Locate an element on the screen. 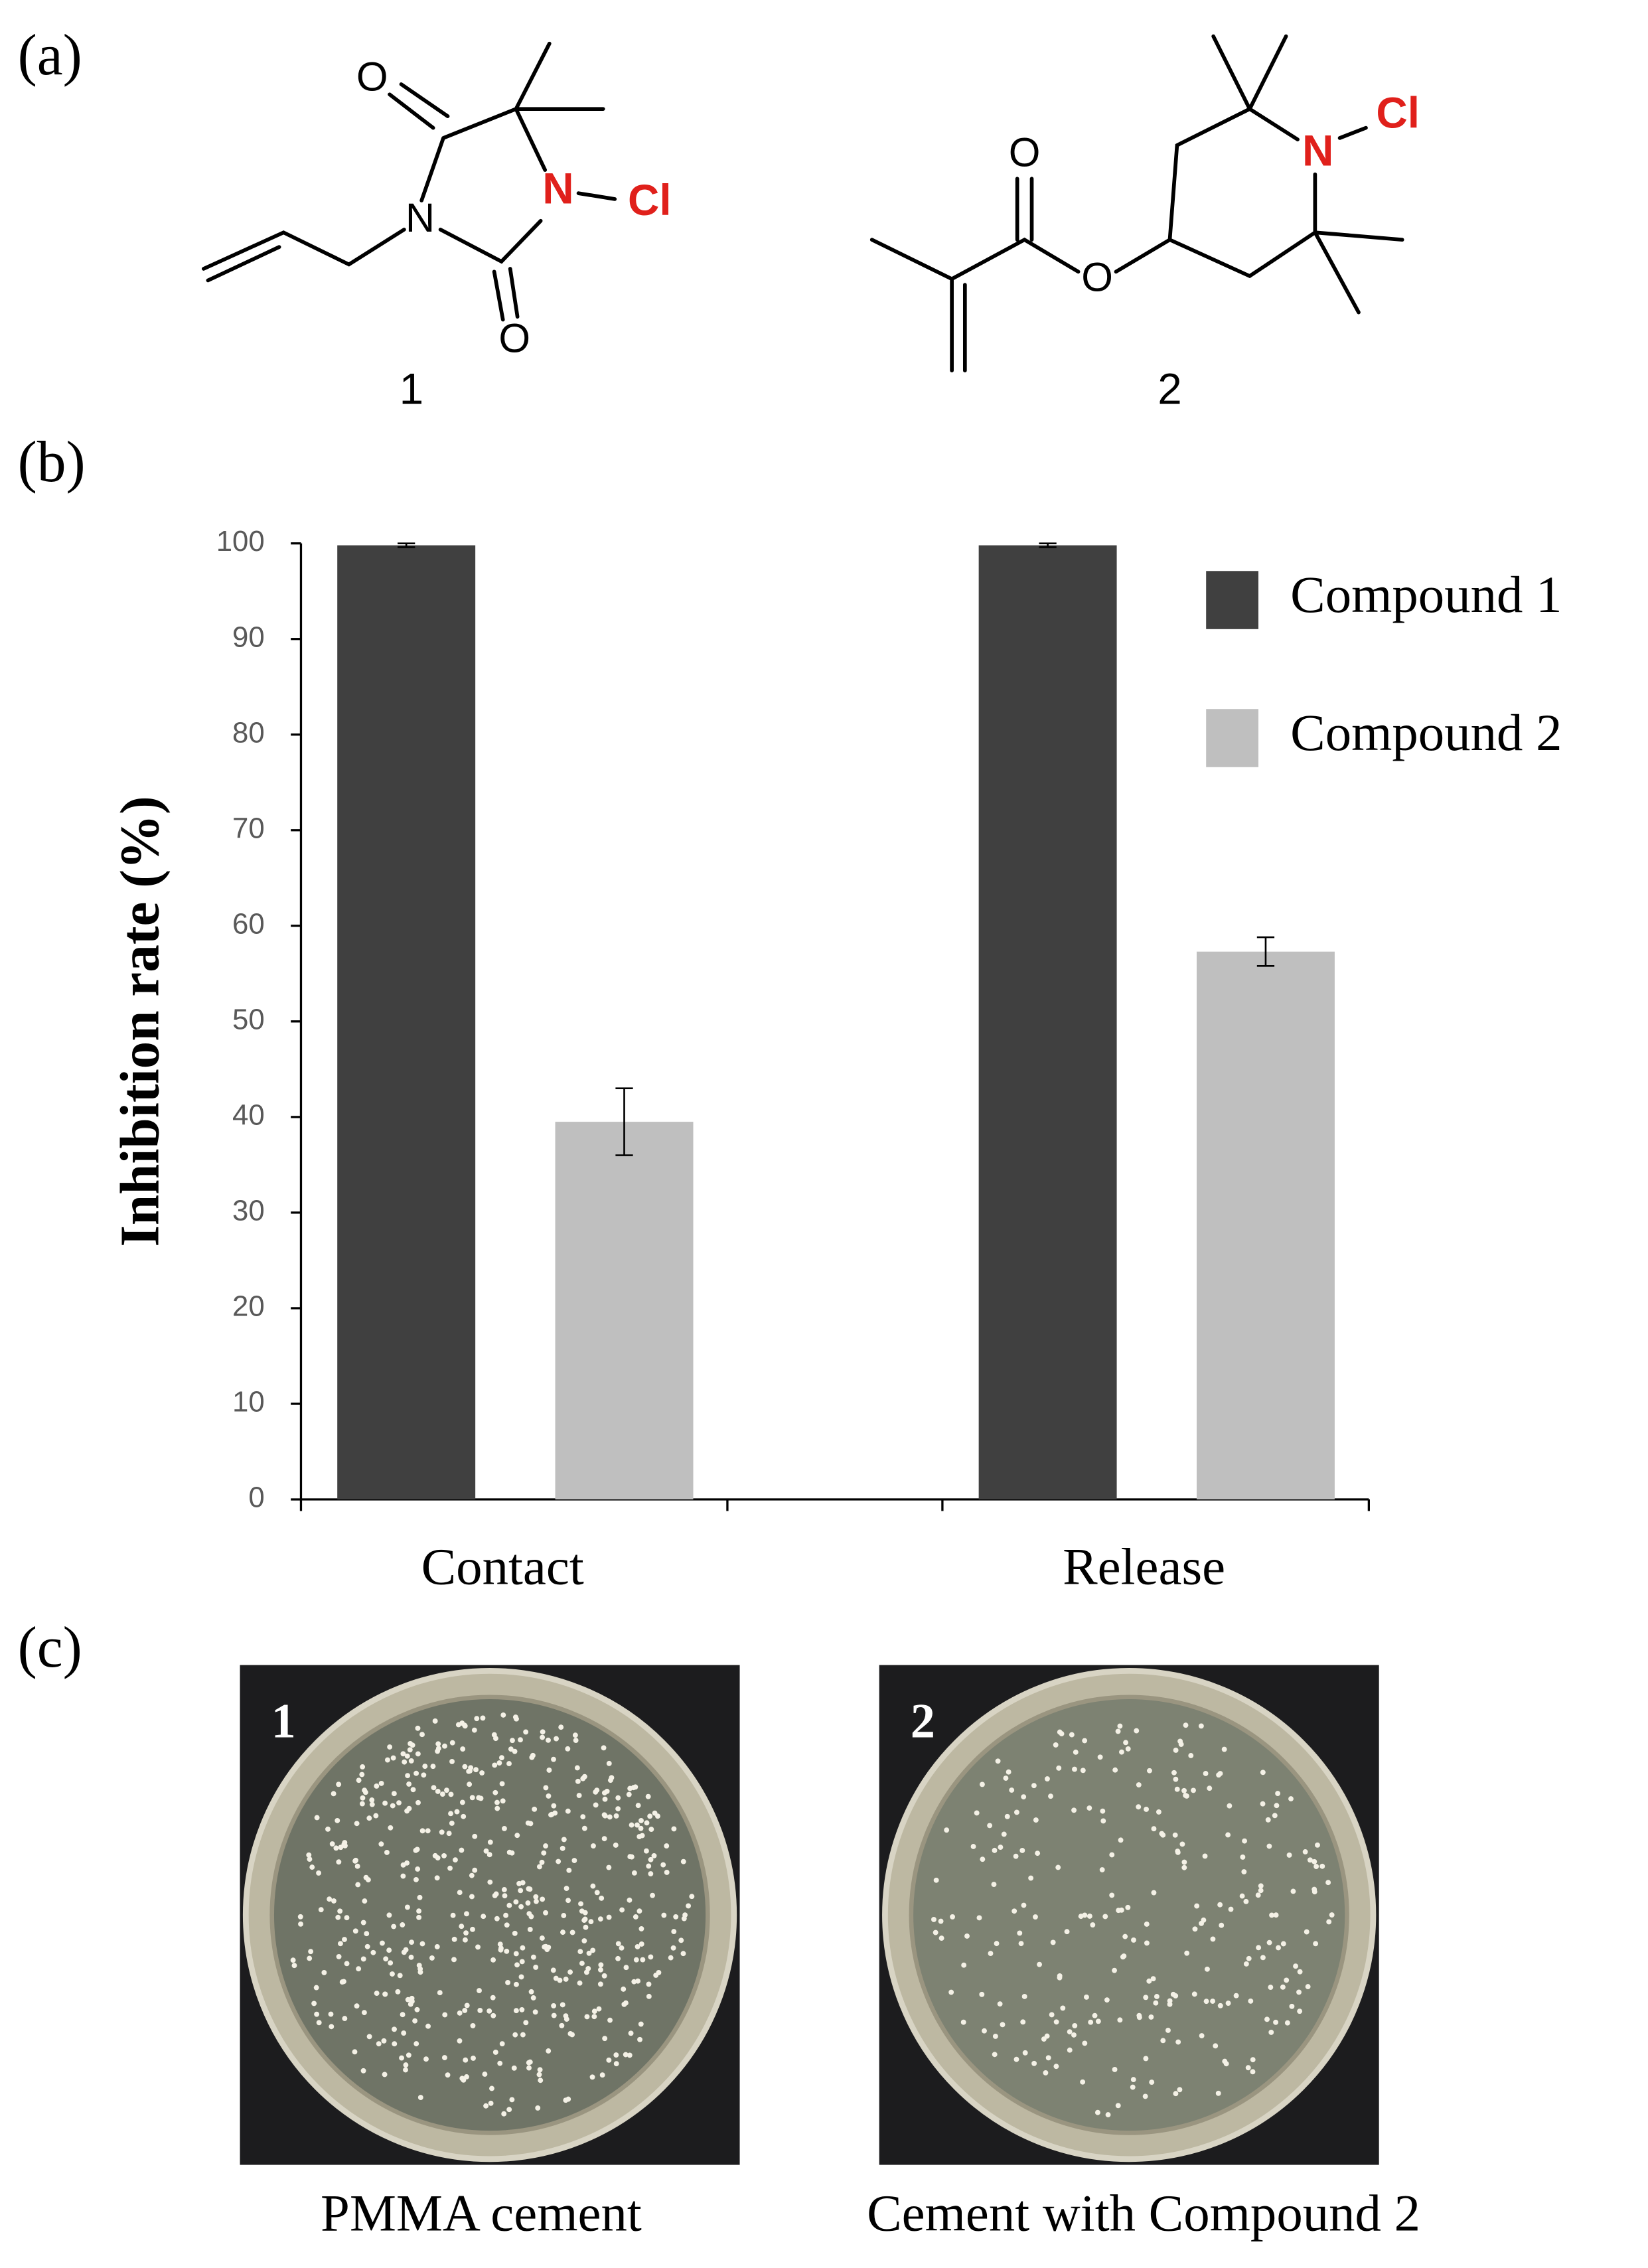 The height and width of the screenshot is (2268, 1648). structure-label: 2 is located at coordinates (1170, 388).